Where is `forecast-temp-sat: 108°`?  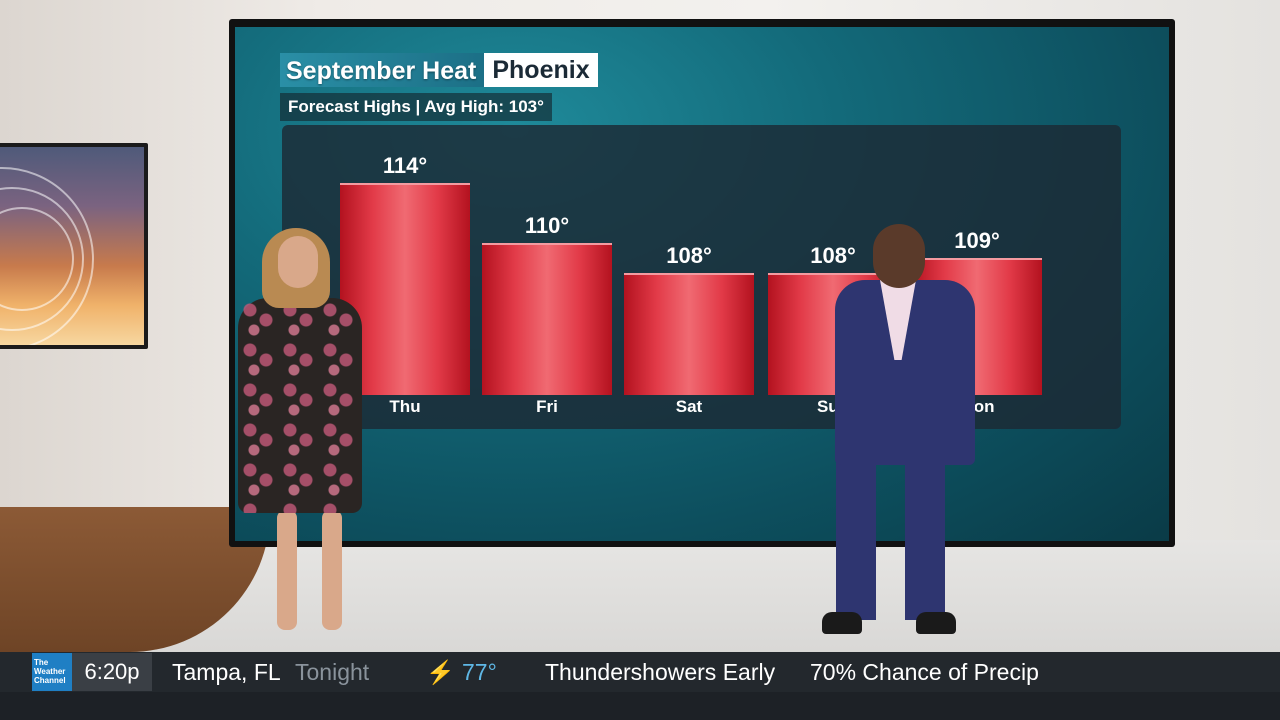
forecast-temp-sat: 108° is located at coordinates (689, 255).